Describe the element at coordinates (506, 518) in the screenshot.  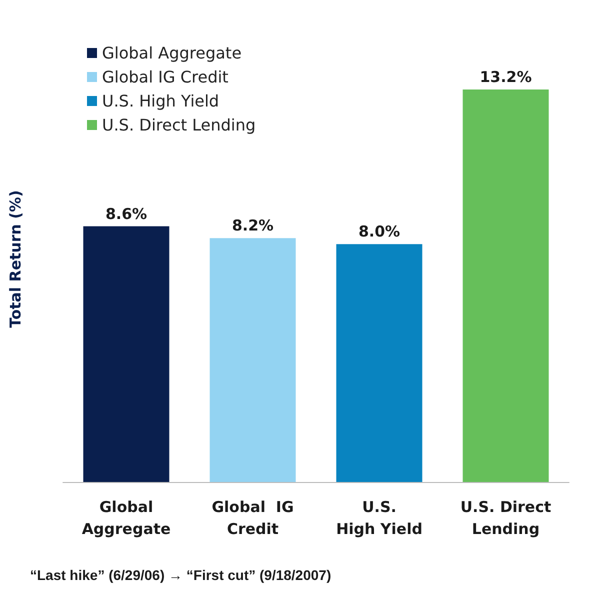
I see `x-tick-label: U.S. Direct Lending` at that location.